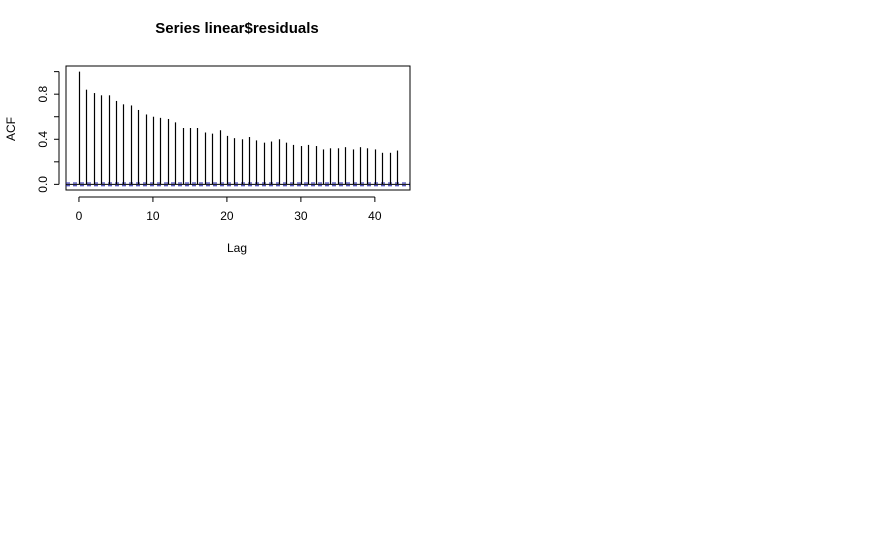  I want to click on plot-area: 0 10 20 30 40 0.0 0.4 0.8, so click(223, 144).